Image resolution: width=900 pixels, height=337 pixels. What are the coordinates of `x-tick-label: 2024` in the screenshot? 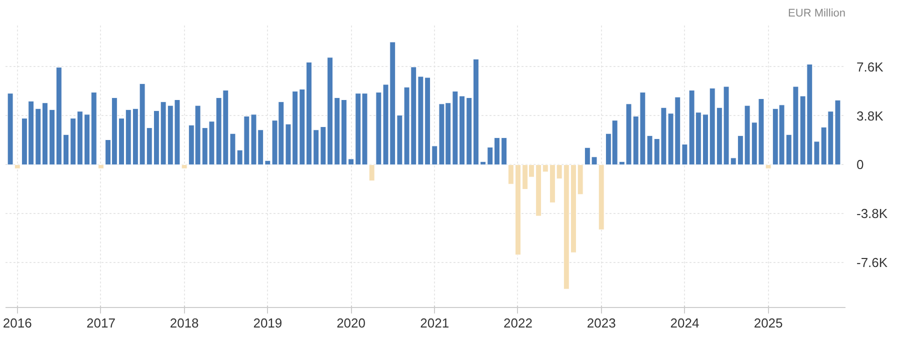 It's located at (685, 323).